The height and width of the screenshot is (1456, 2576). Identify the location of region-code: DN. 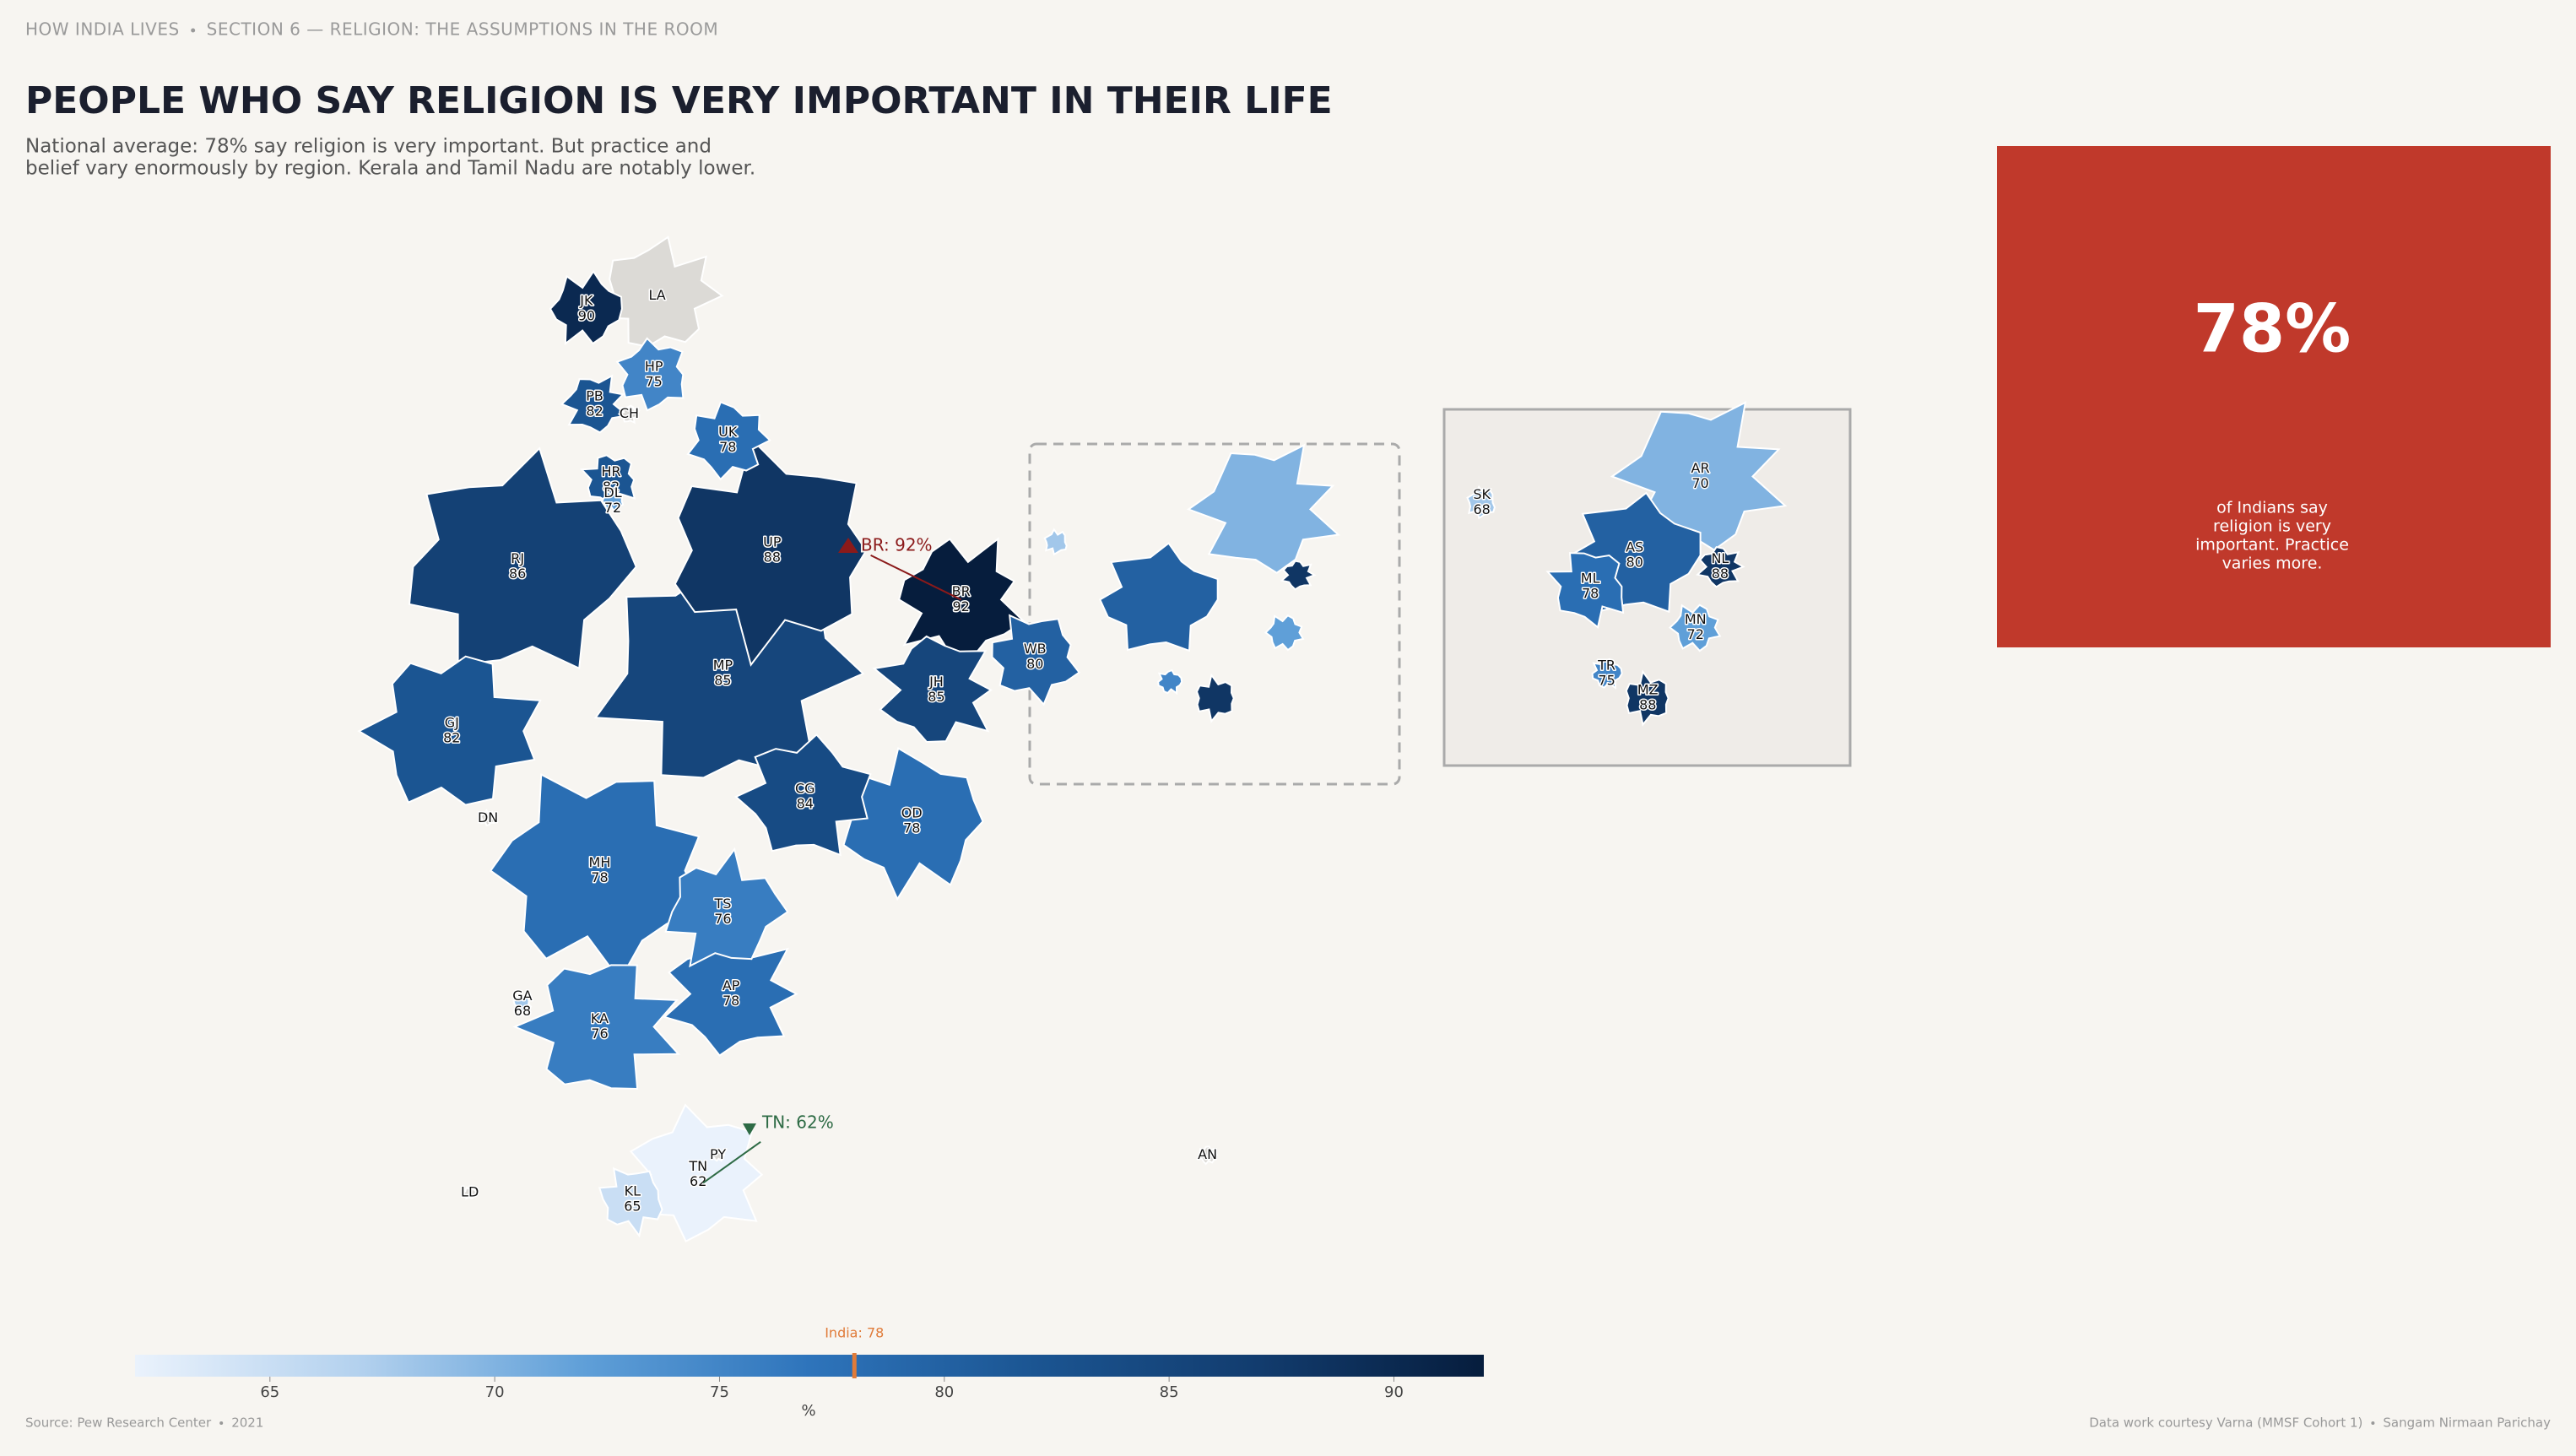
(488, 817).